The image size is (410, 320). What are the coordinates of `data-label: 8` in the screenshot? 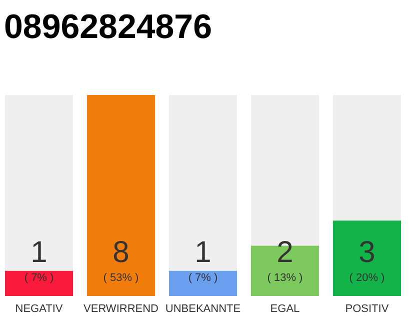 It's located at (121, 252).